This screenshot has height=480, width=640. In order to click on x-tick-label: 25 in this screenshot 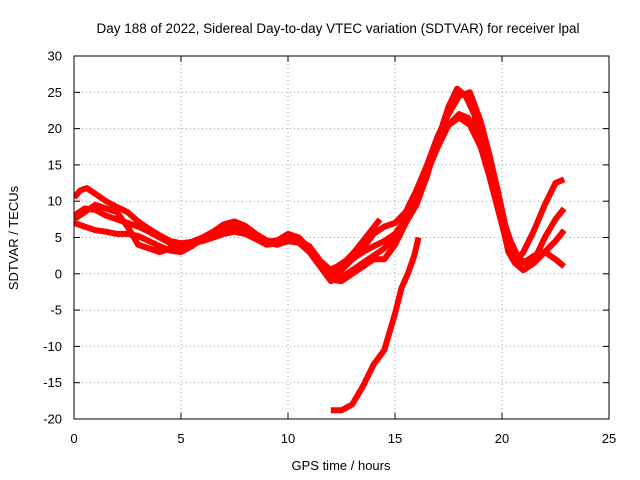, I will do `click(609, 438)`.